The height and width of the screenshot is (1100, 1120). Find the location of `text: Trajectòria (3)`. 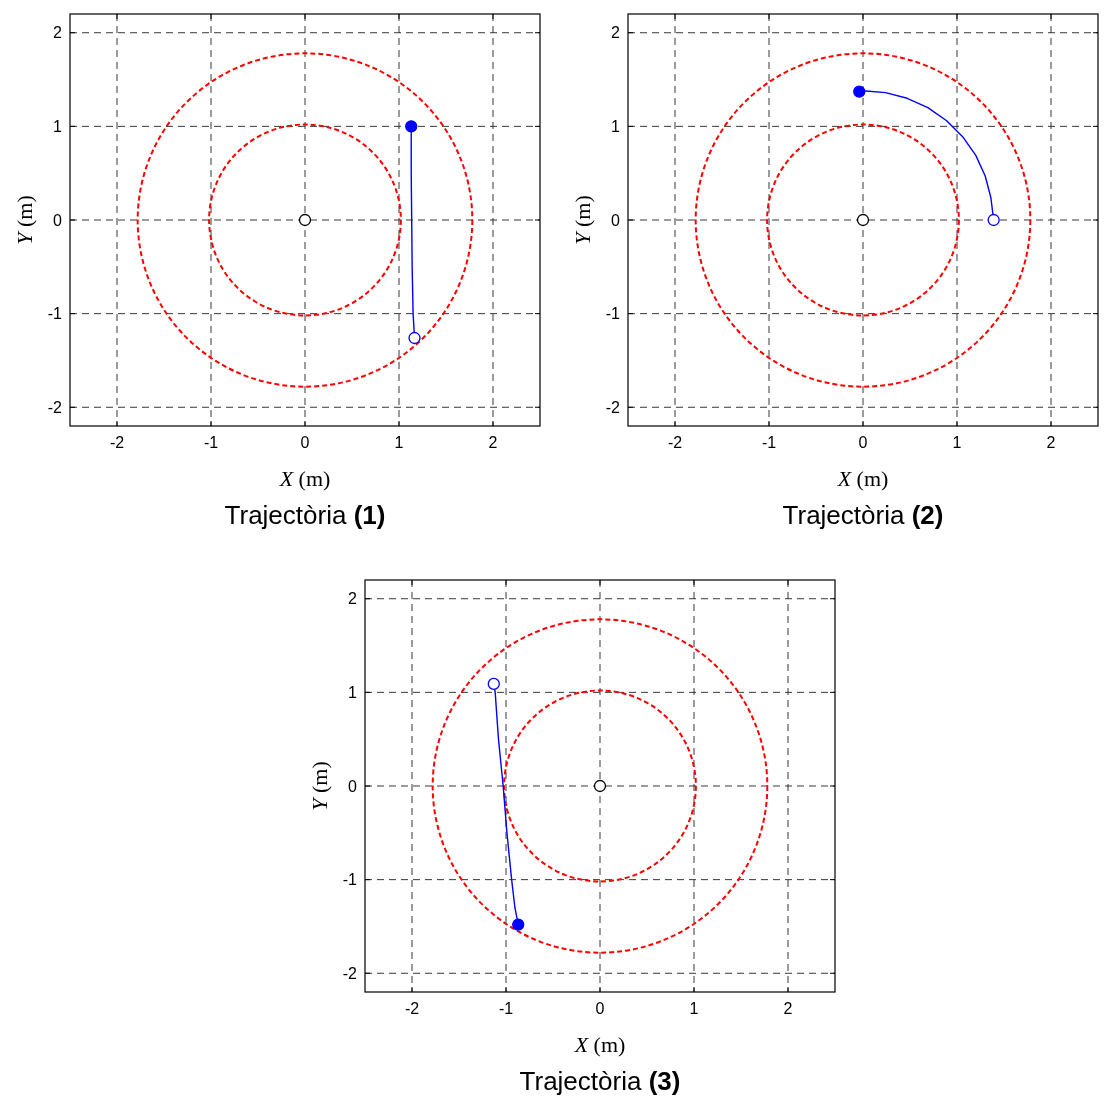

text: Trajectòria (3) is located at coordinates (600, 1081).